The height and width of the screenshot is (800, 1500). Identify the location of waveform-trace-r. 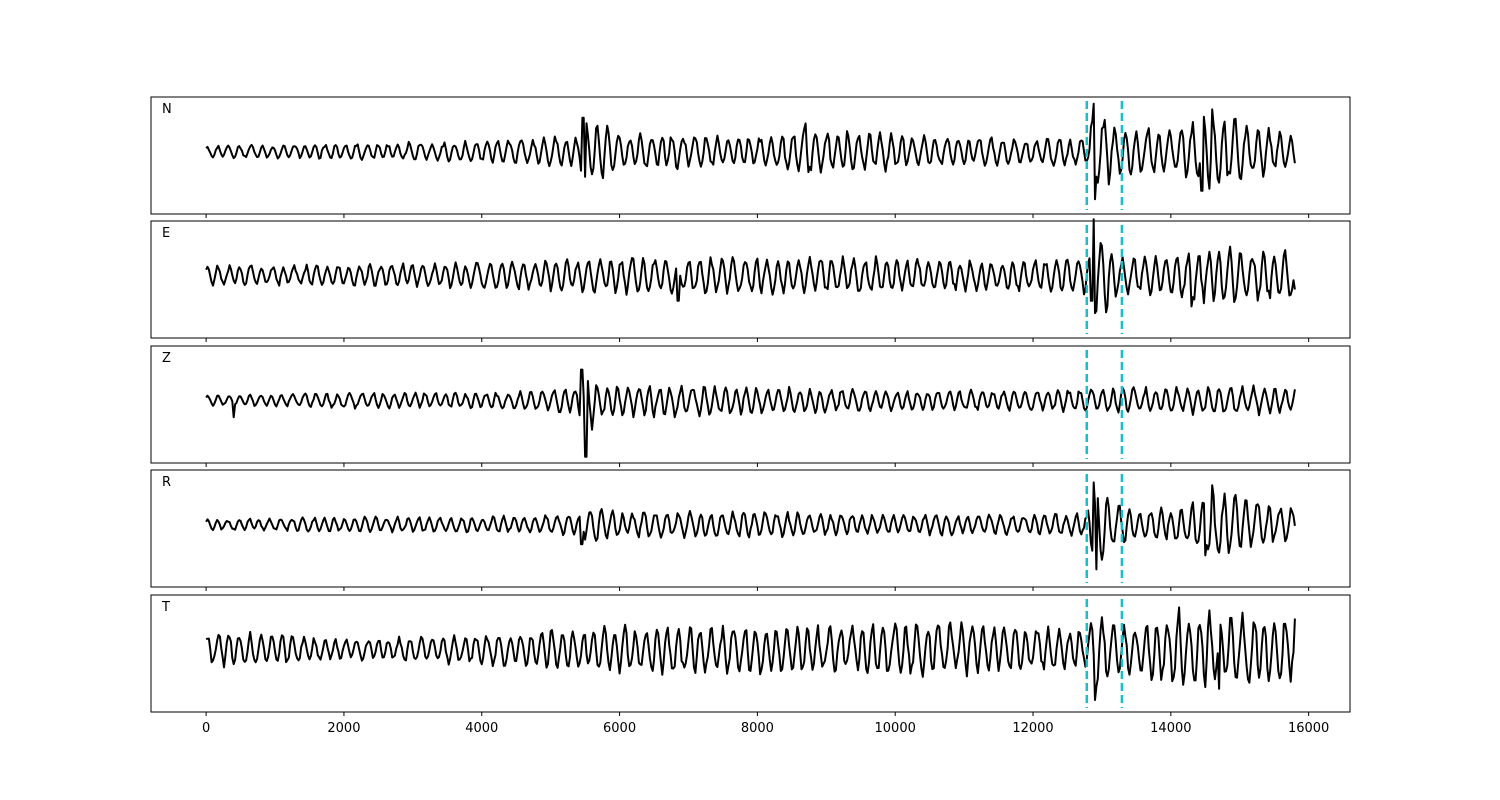
(750, 526).